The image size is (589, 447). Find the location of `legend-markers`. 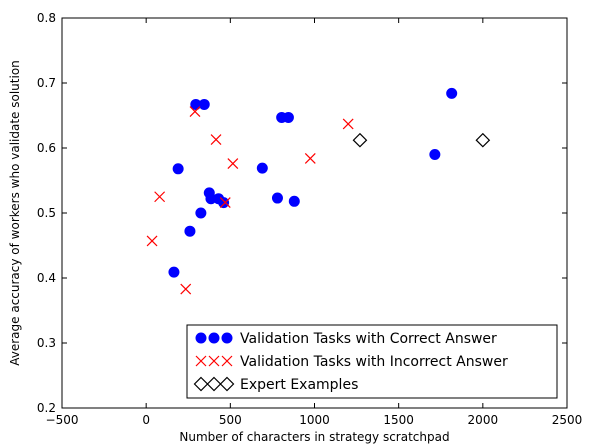

legend-markers is located at coordinates (214, 362).